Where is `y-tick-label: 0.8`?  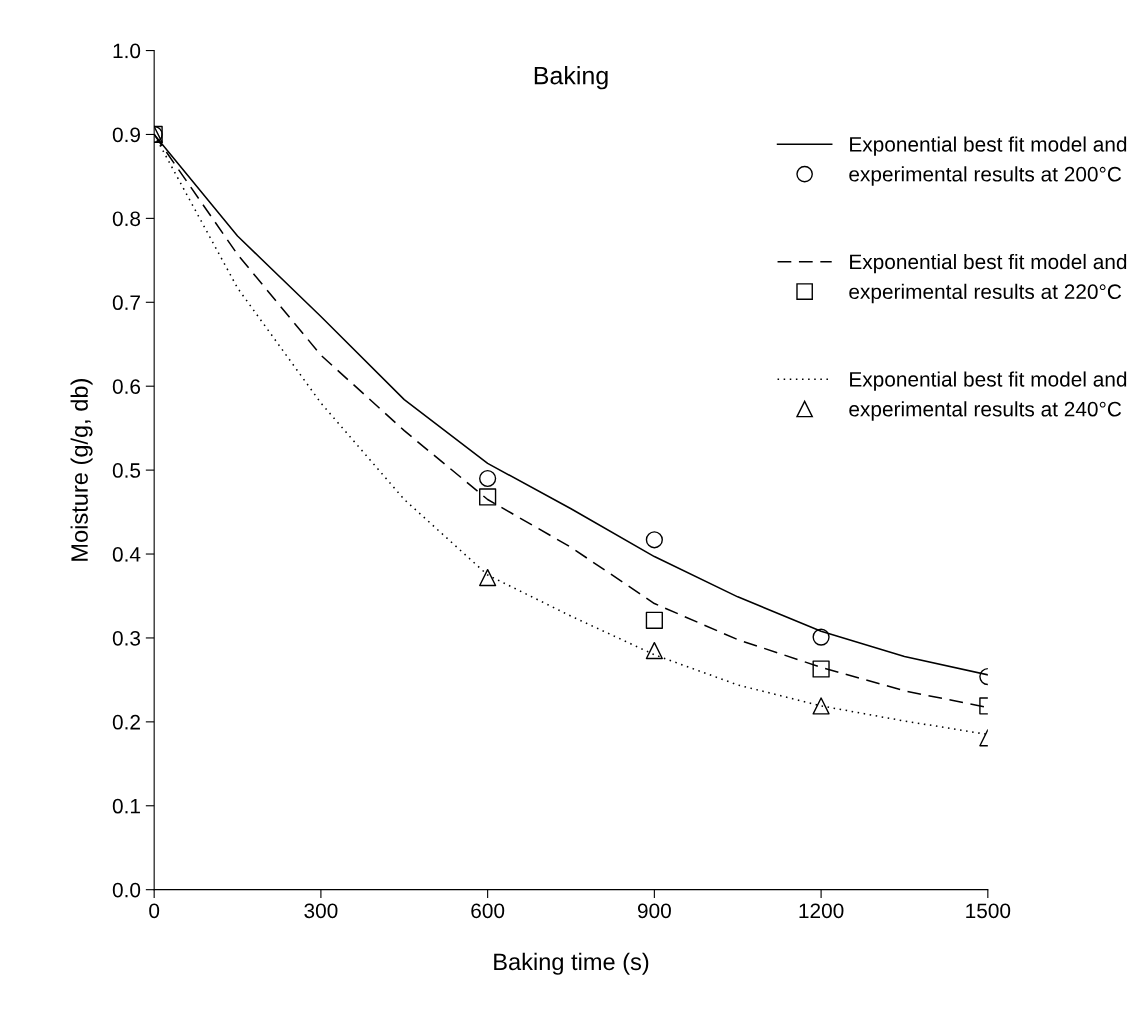 y-tick-label: 0.8 is located at coordinates (126, 219).